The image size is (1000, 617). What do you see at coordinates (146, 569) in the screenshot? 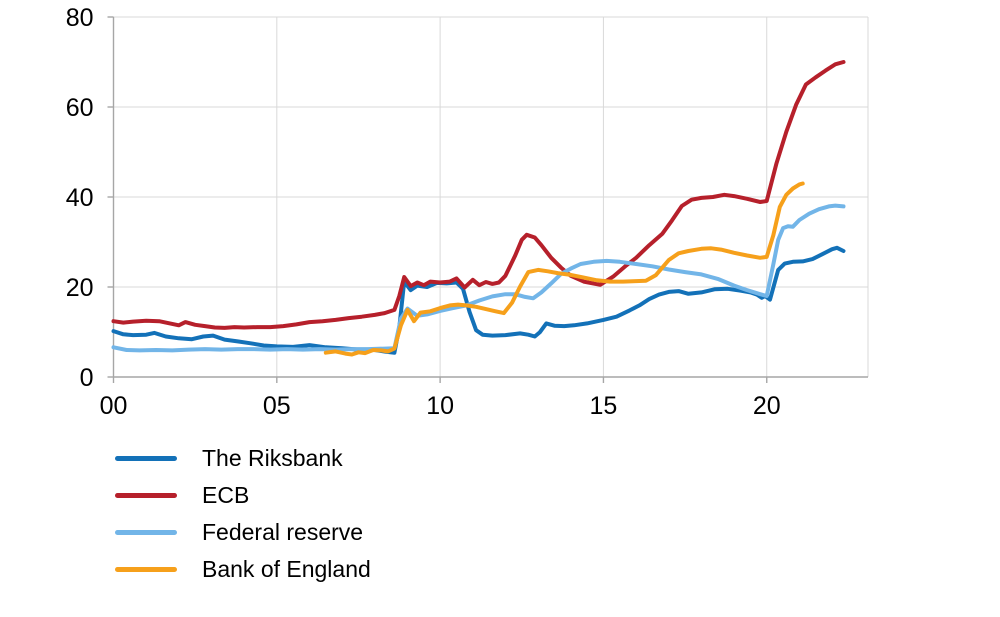
I see `legend-swatch-bank-of-england` at bounding box center [146, 569].